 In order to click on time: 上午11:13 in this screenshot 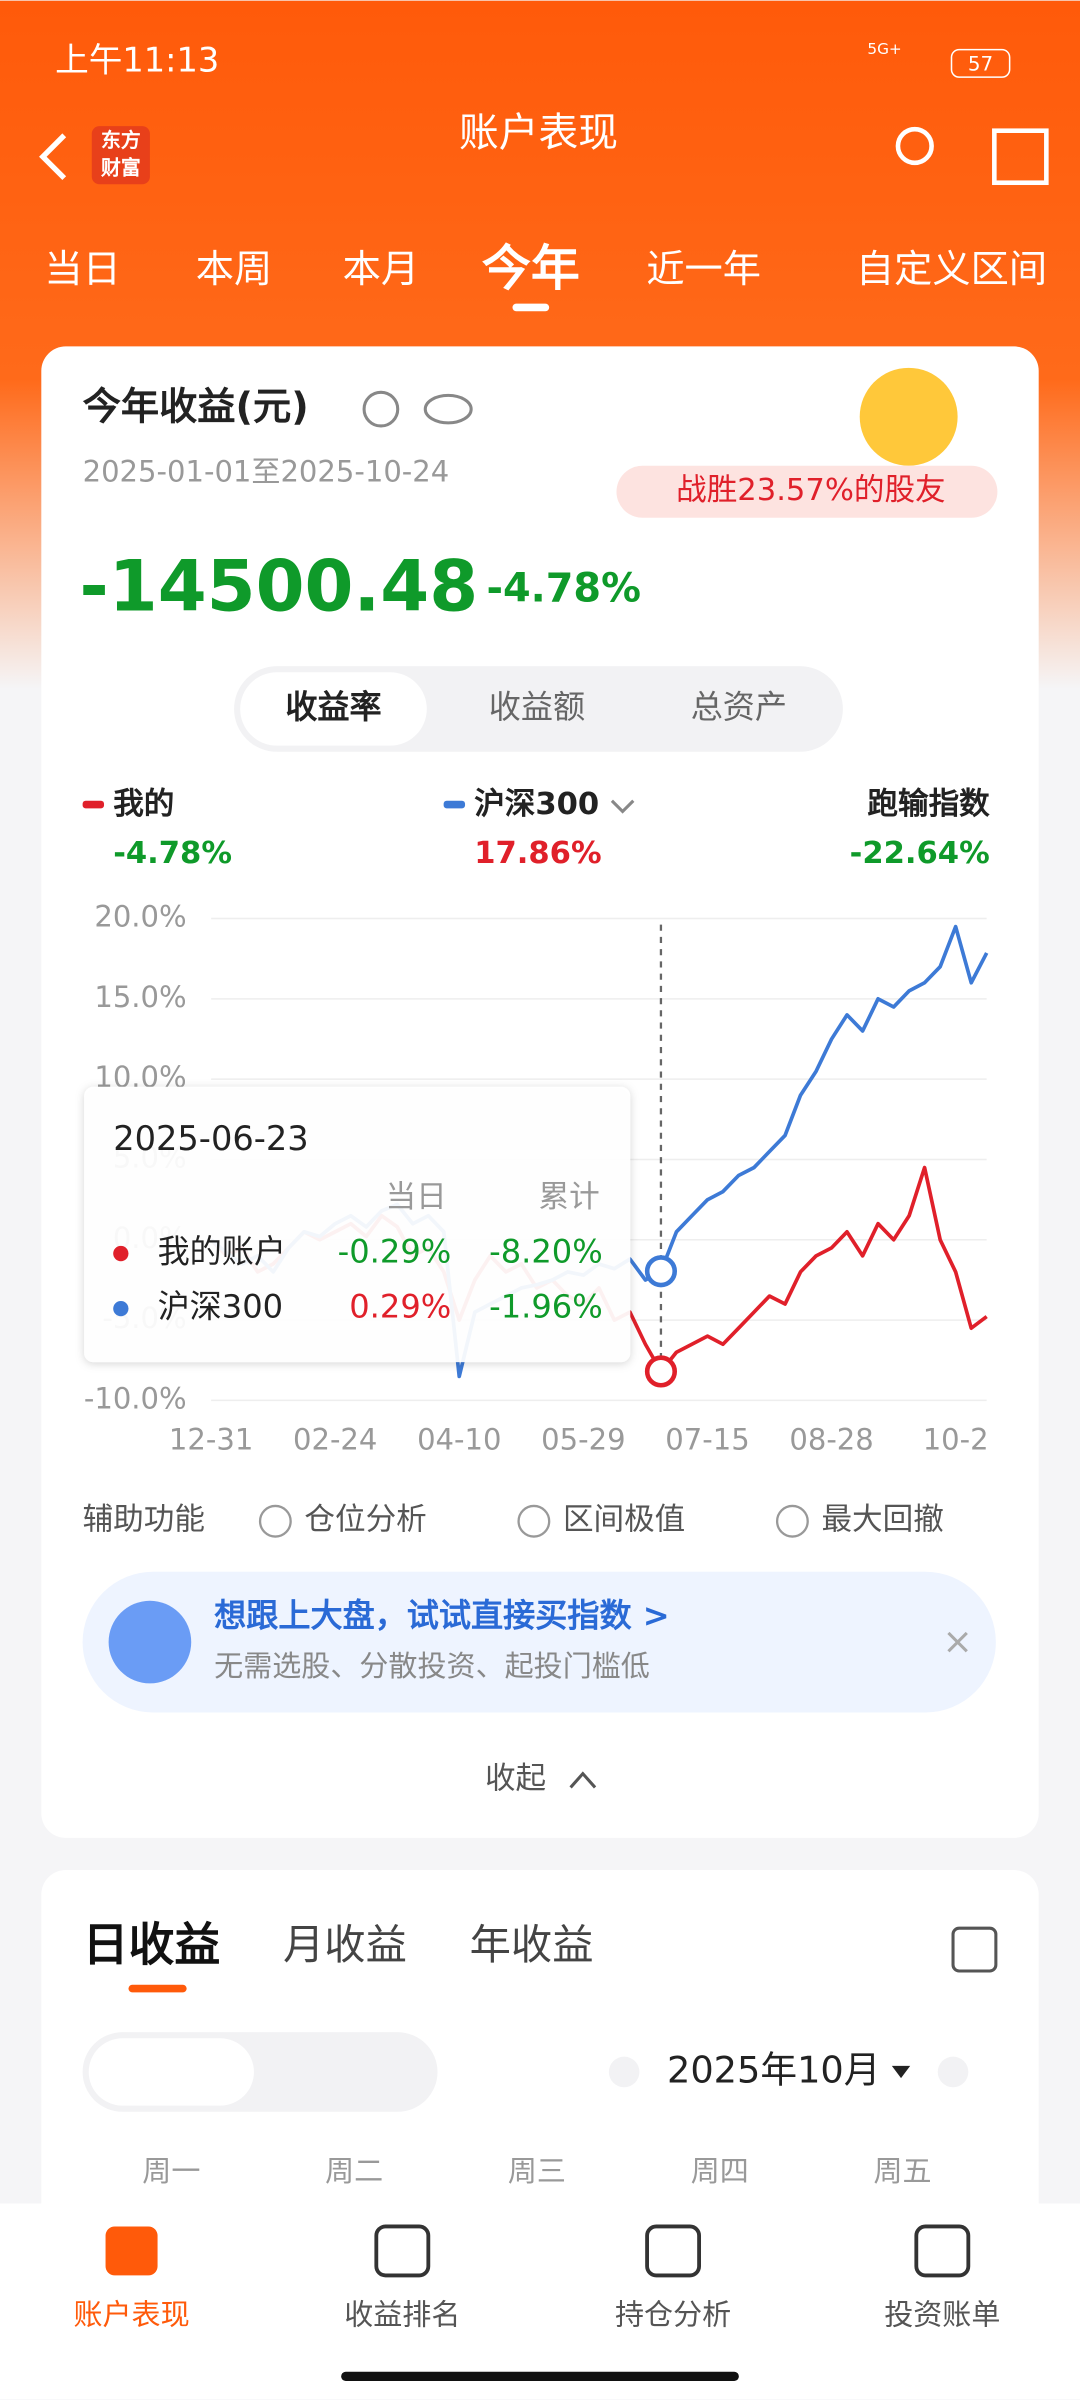, I will do `click(137, 59)`.